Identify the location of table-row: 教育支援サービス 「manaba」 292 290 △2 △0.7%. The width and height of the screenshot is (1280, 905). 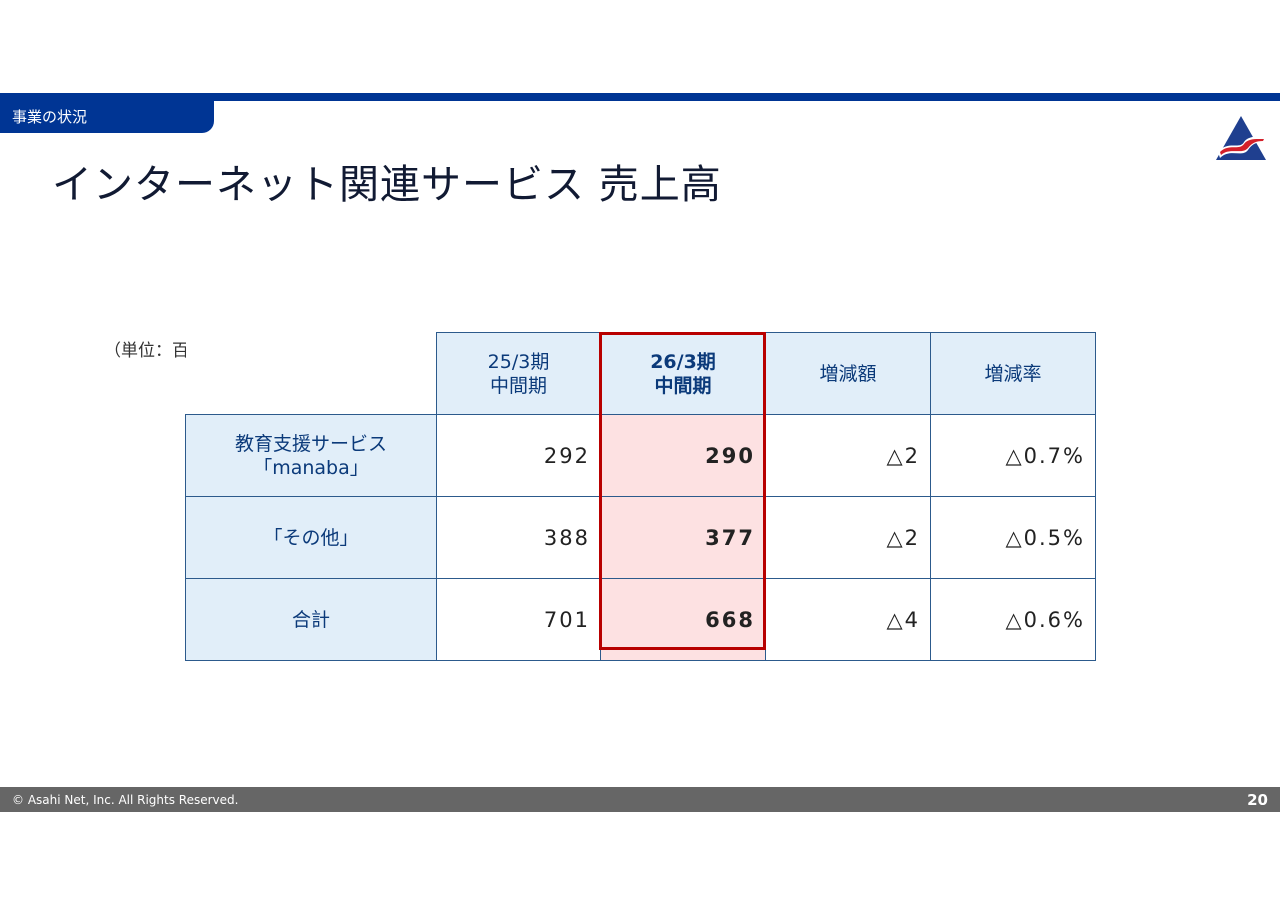
(640, 455).